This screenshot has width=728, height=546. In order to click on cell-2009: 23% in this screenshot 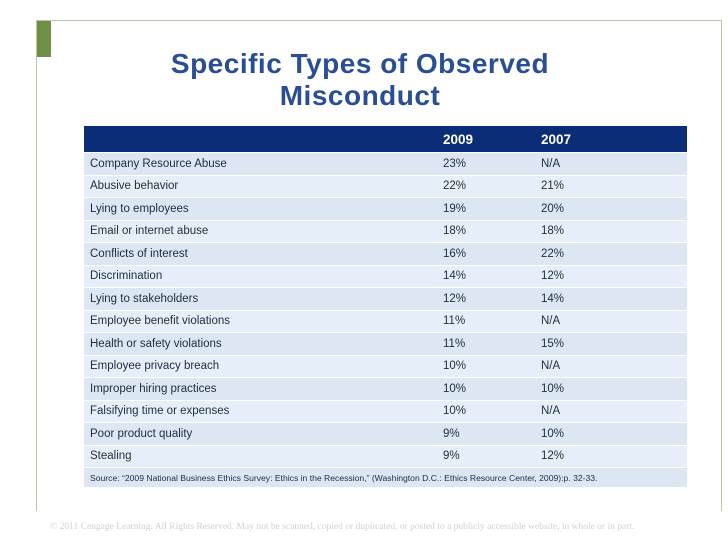, I will do `click(455, 163)`.